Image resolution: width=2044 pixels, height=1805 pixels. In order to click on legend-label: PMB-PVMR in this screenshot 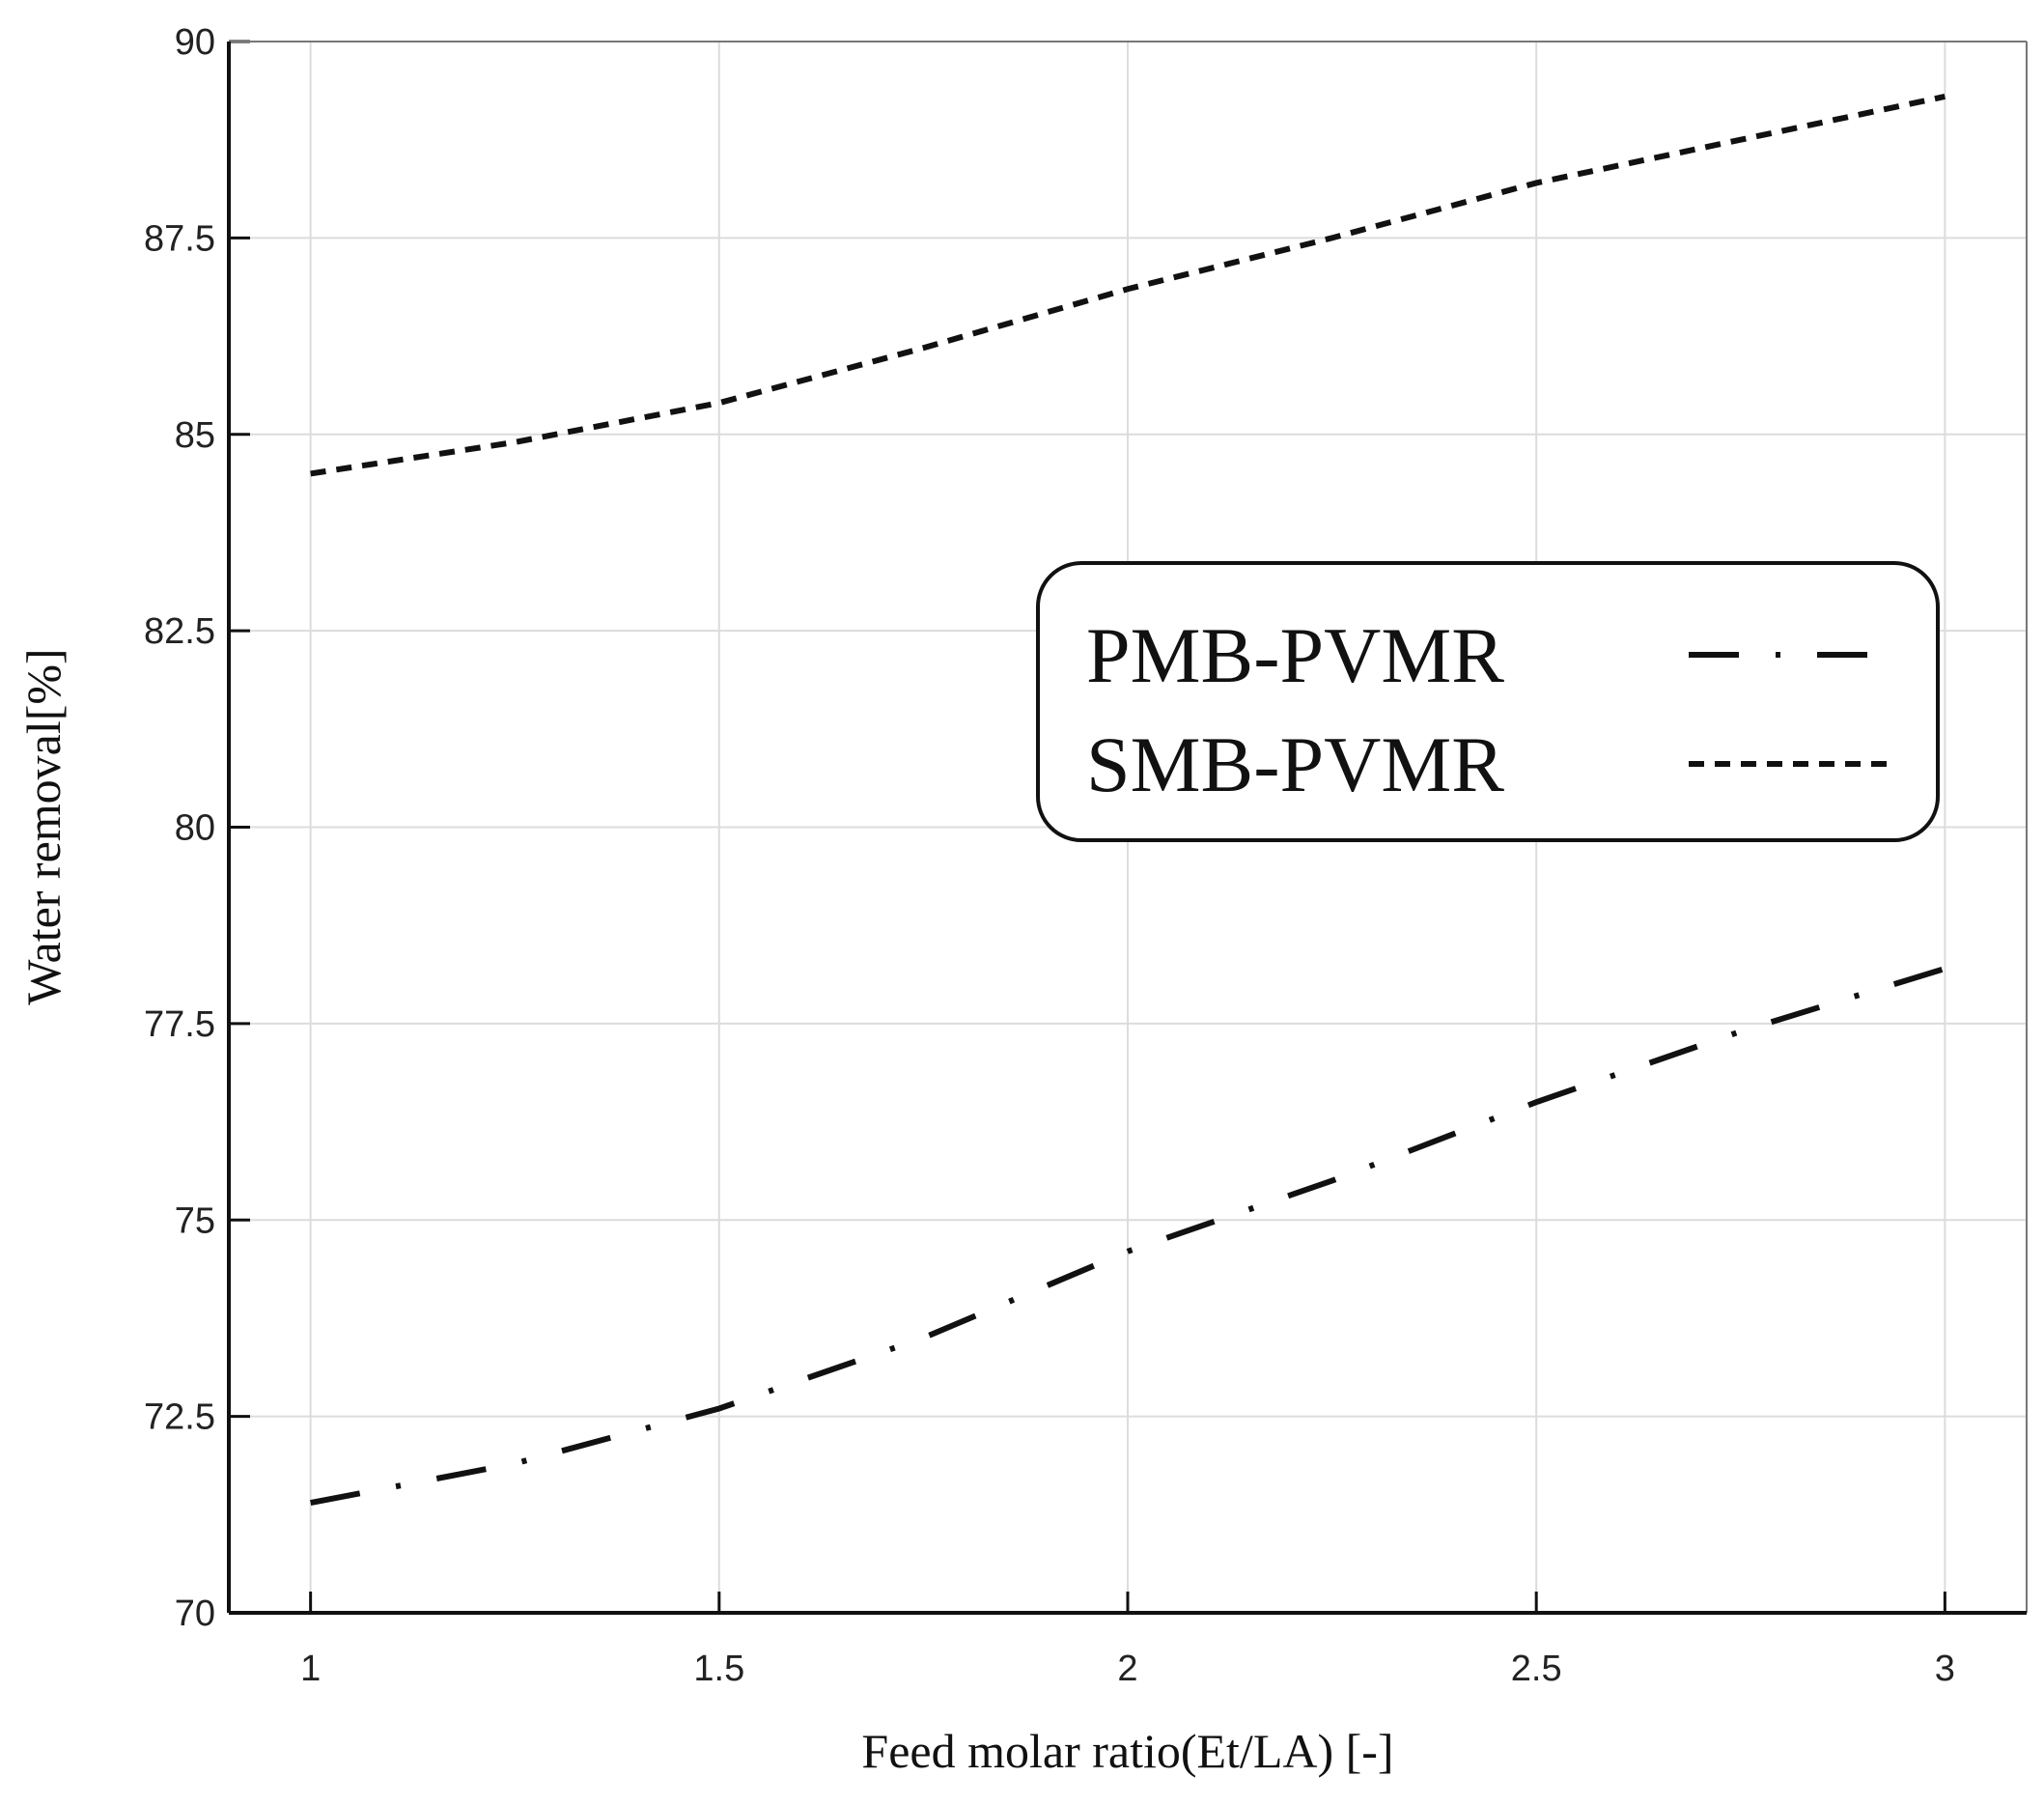, I will do `click(1295, 655)`.